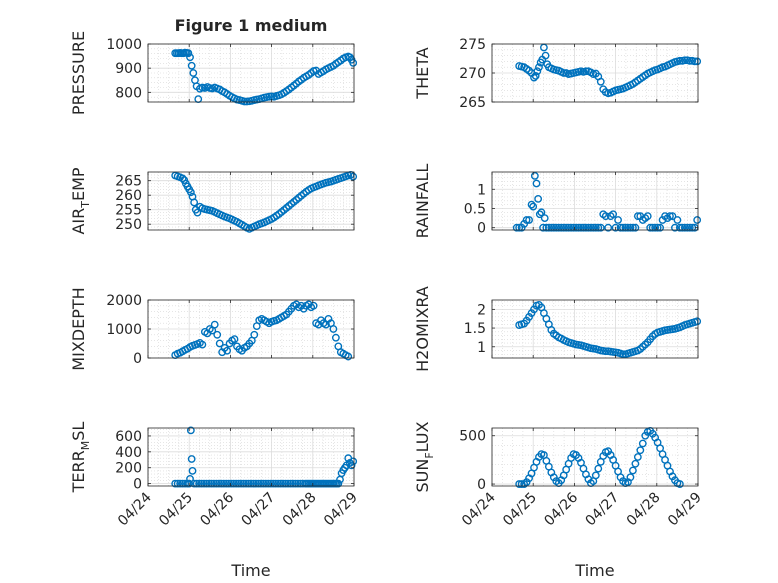 The height and width of the screenshot is (583, 778). What do you see at coordinates (78, 328) in the screenshot?
I see `y-axis-label: MIXDEPTH` at bounding box center [78, 328].